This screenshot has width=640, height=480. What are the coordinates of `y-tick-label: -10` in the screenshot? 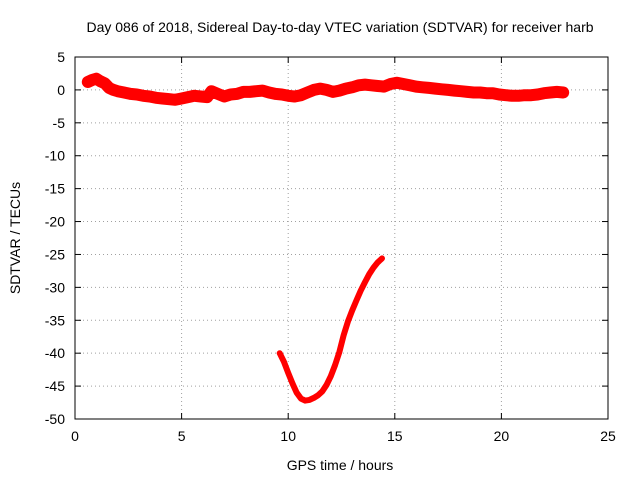 It's located at (55, 156).